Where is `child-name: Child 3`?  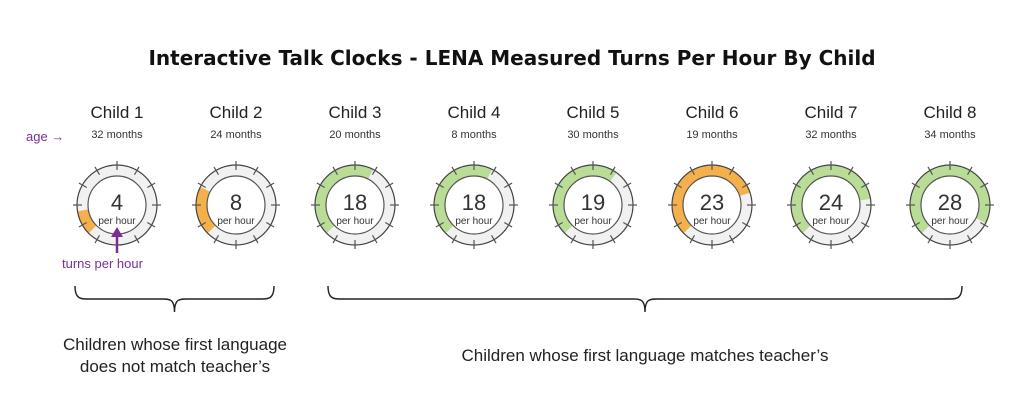
child-name: Child 3 is located at coordinates (355, 112).